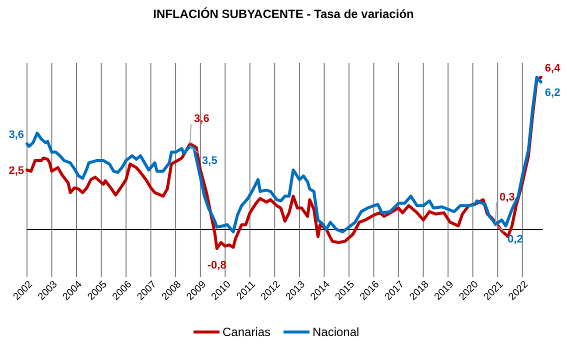  I want to click on legend-label: Nacional, so click(336, 332).